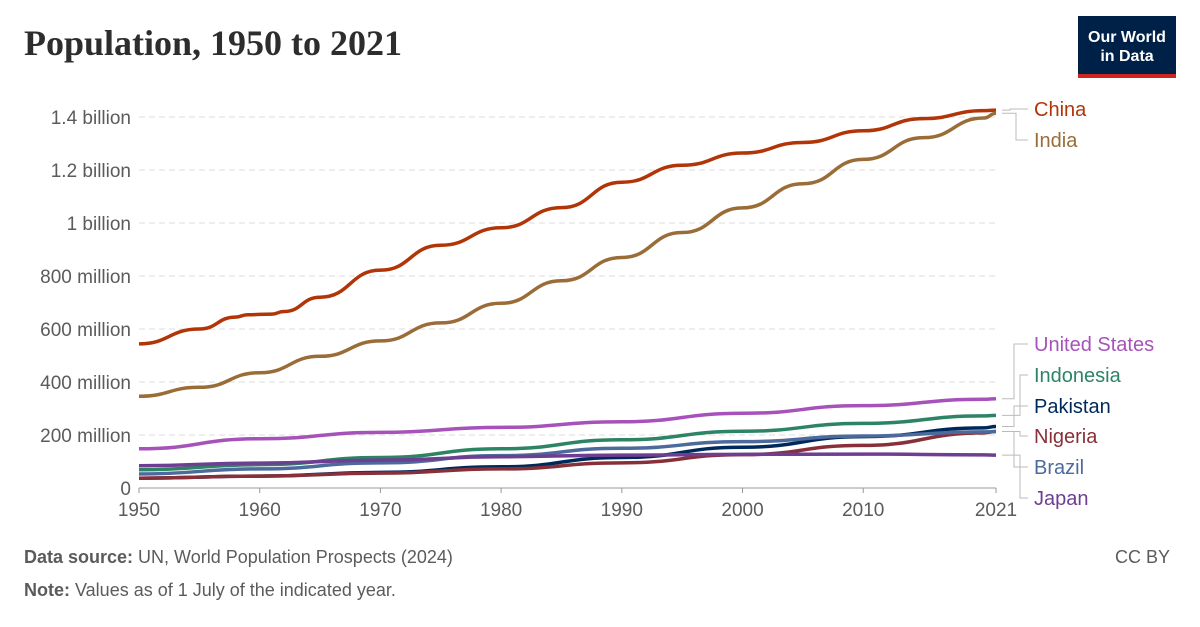 The width and height of the screenshot is (1200, 627). What do you see at coordinates (47, 590) in the screenshot?
I see `note-label: Note:` at bounding box center [47, 590].